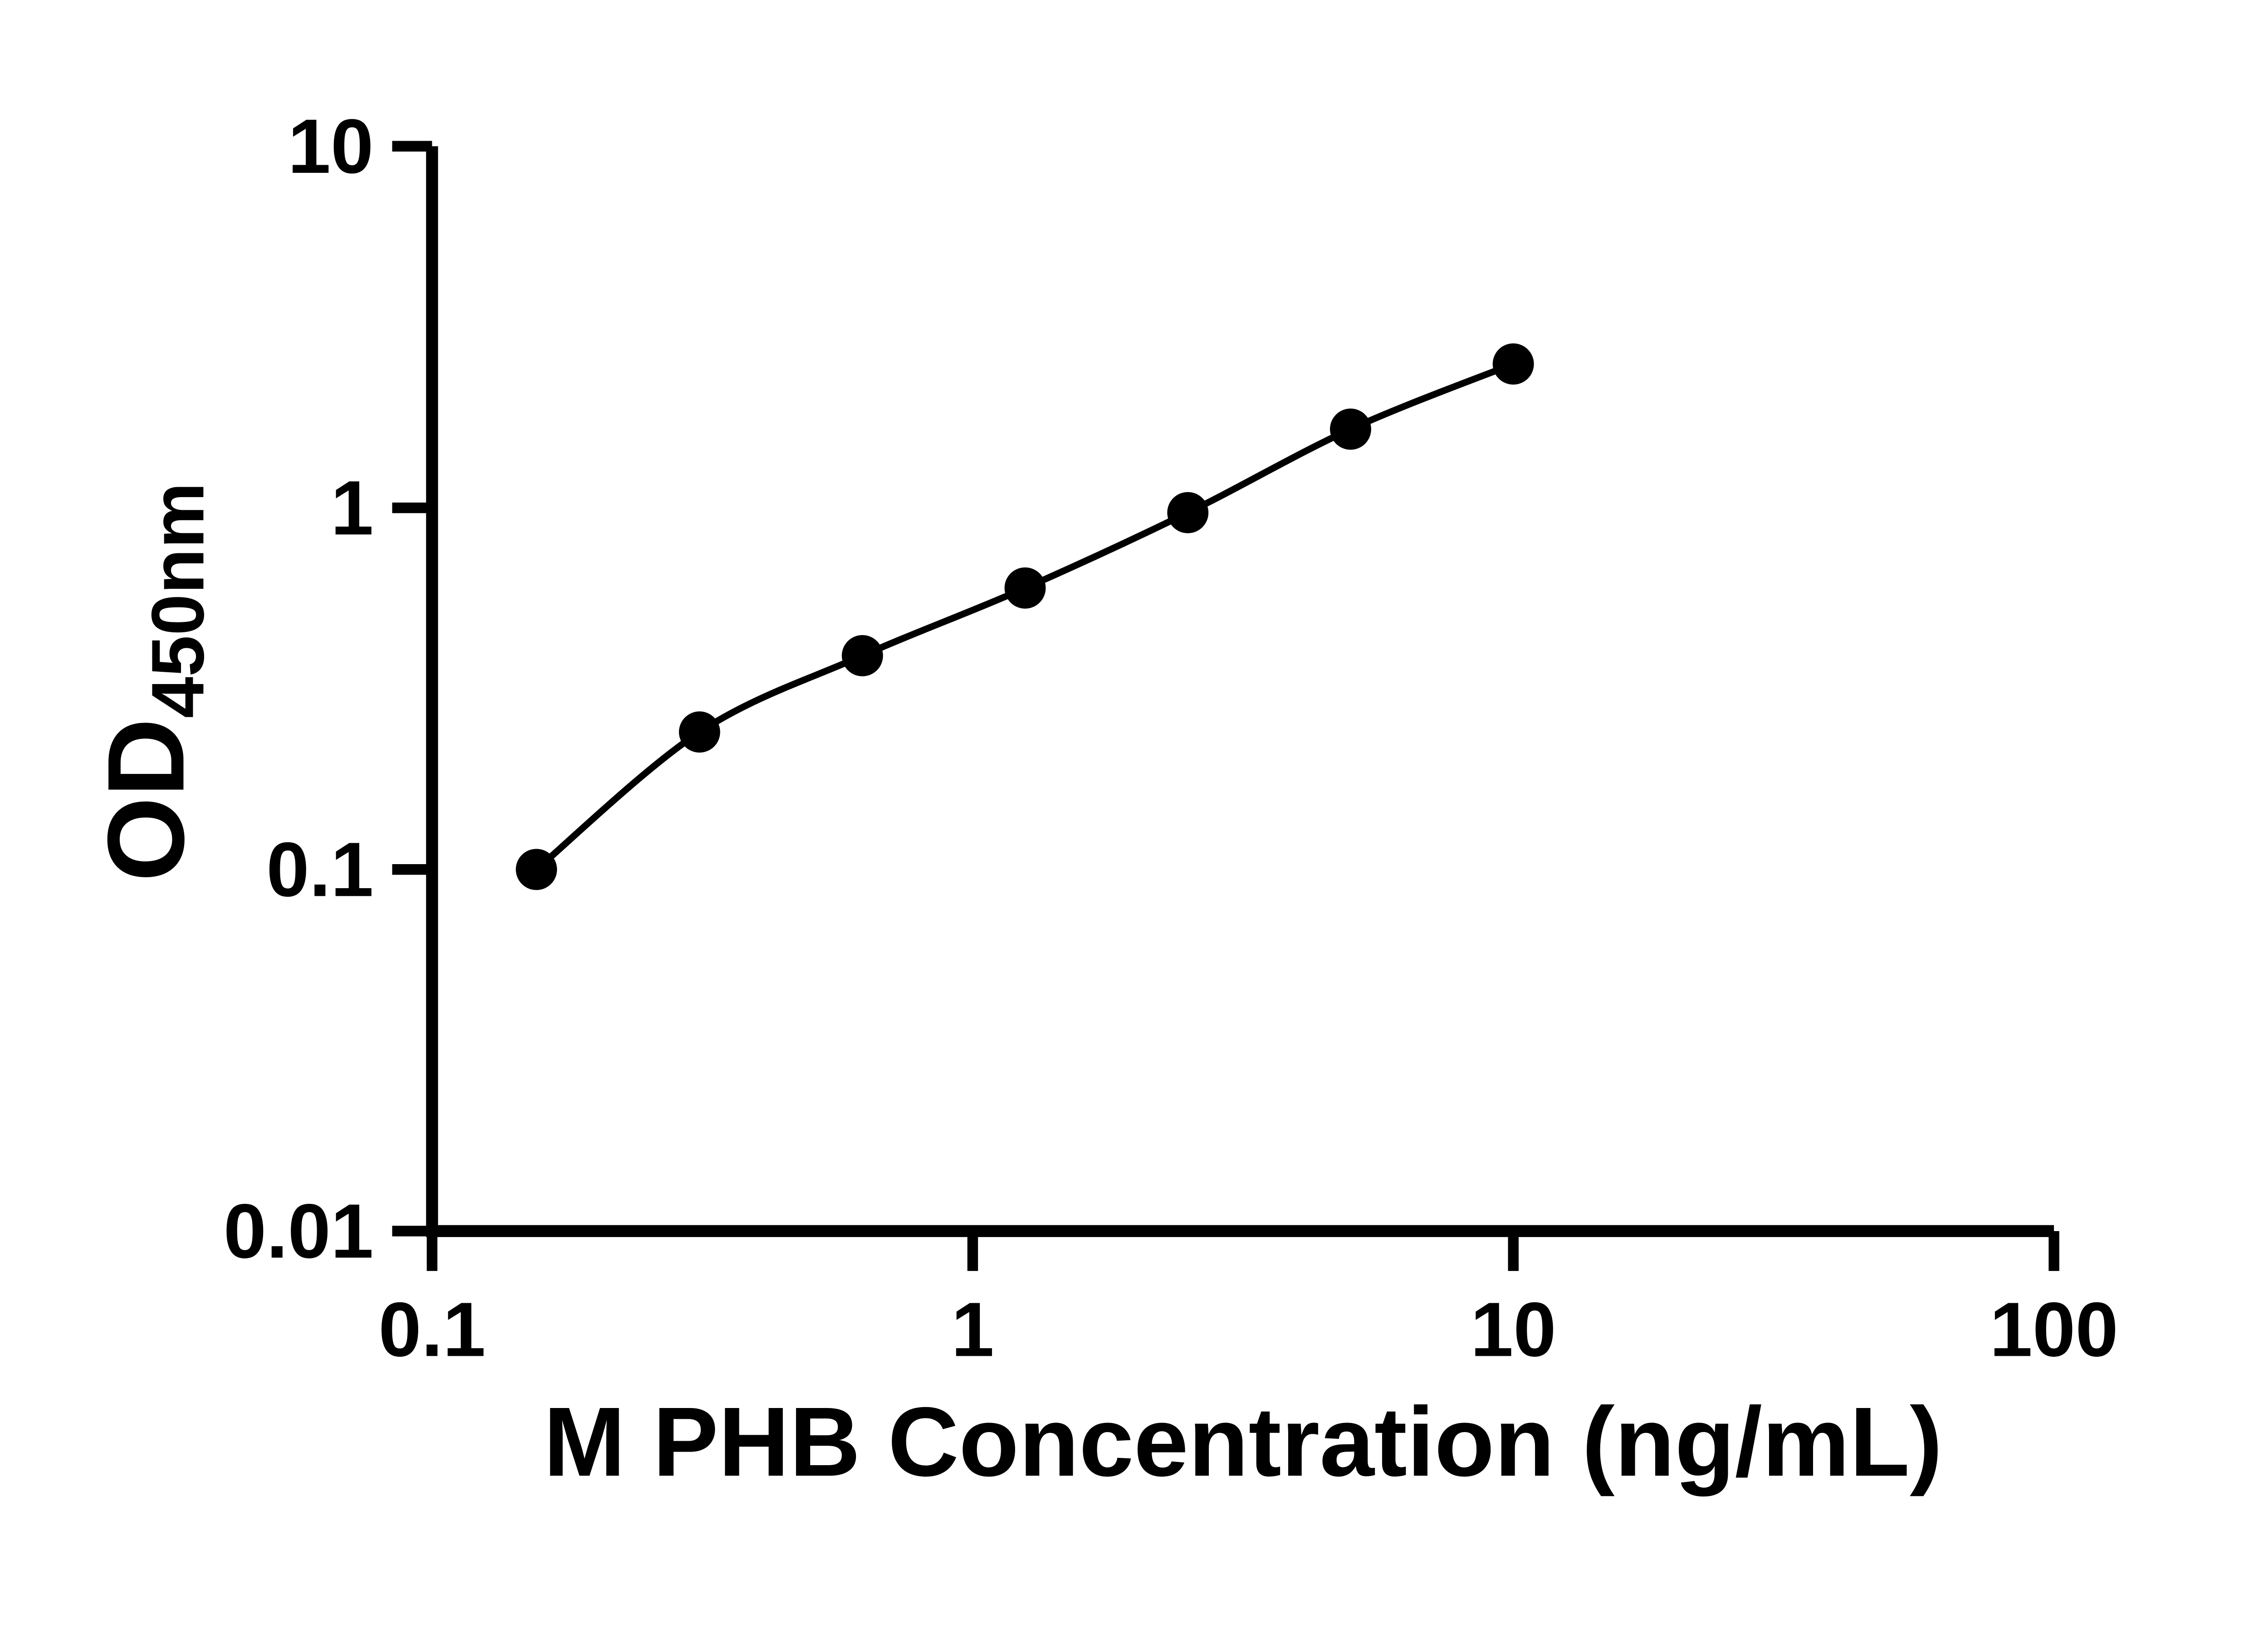 Image resolution: width=2268 pixels, height=1633 pixels. What do you see at coordinates (145, 799) in the screenshot?
I see `y-axis-title-main: OD` at bounding box center [145, 799].